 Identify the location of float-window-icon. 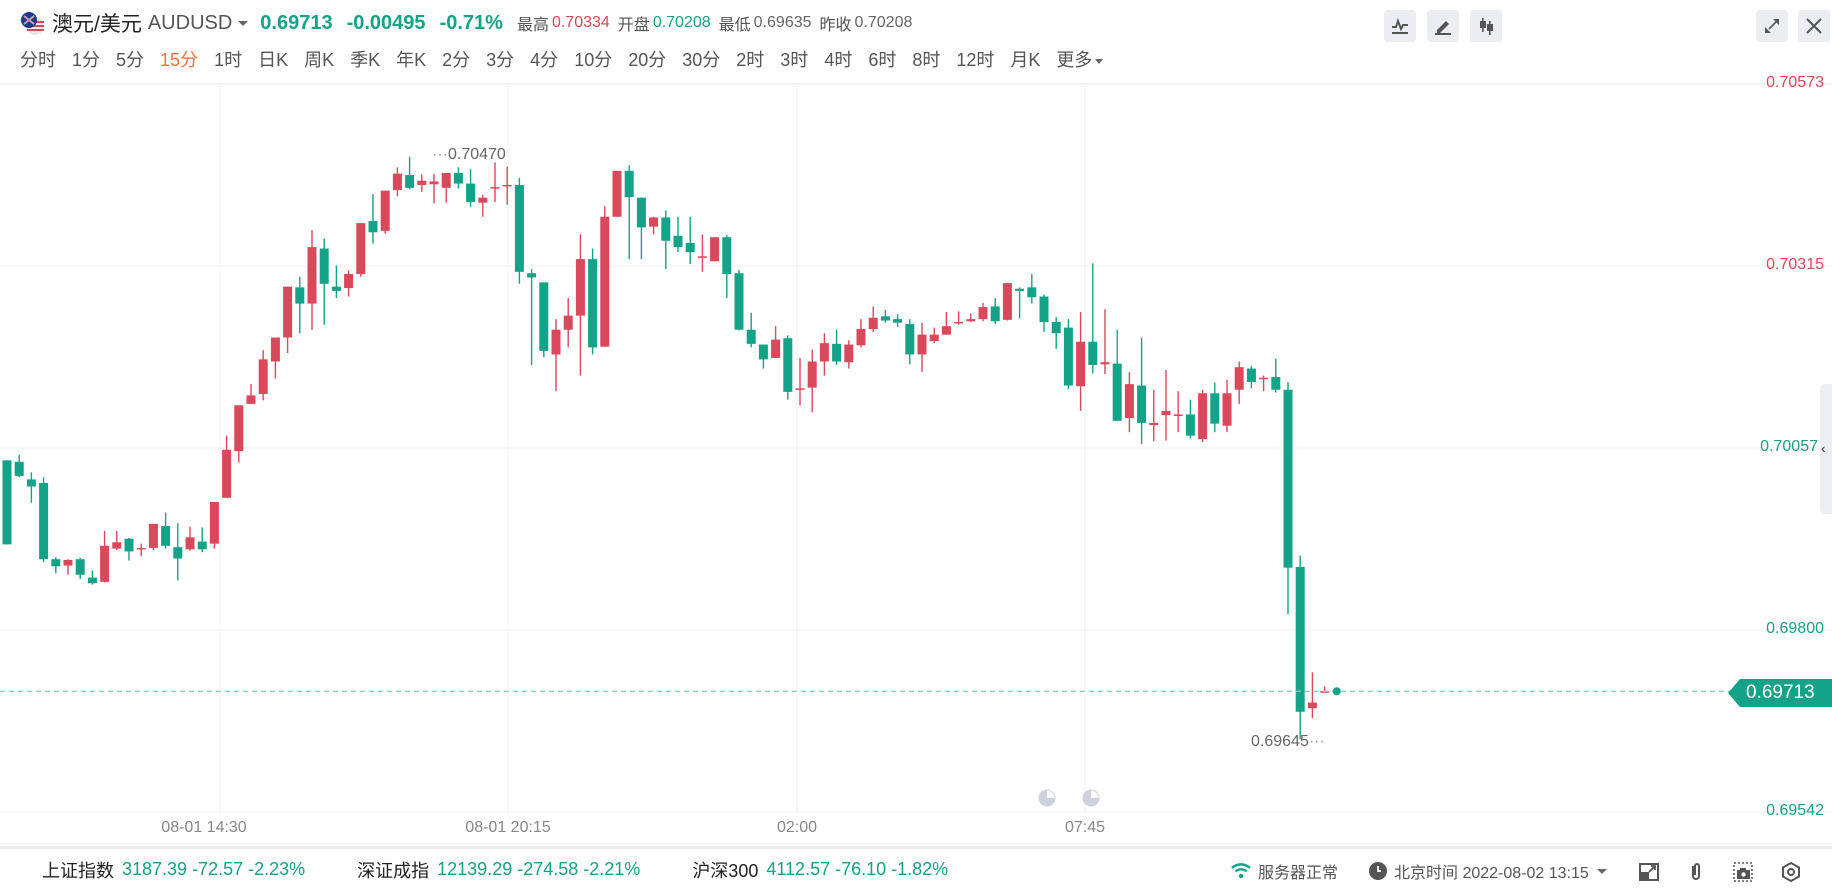
(1649, 872).